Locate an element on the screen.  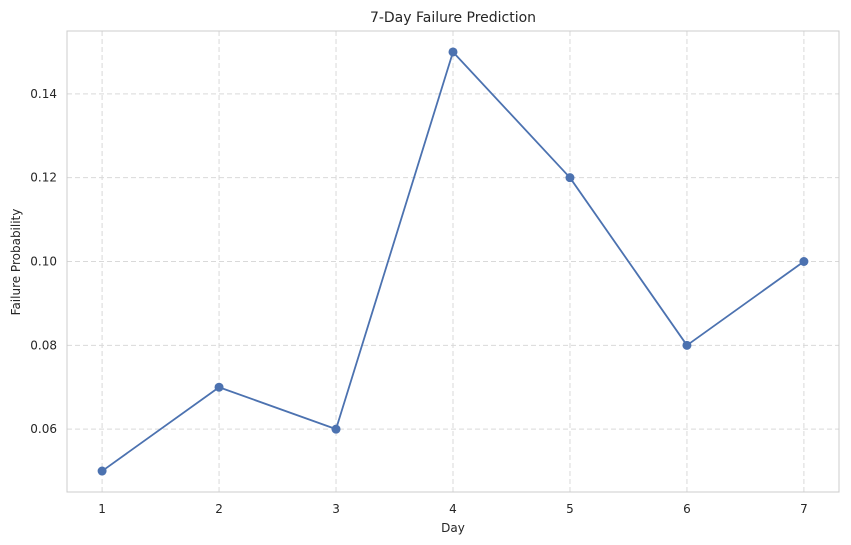
x-tick-label: 3 is located at coordinates (336, 509).